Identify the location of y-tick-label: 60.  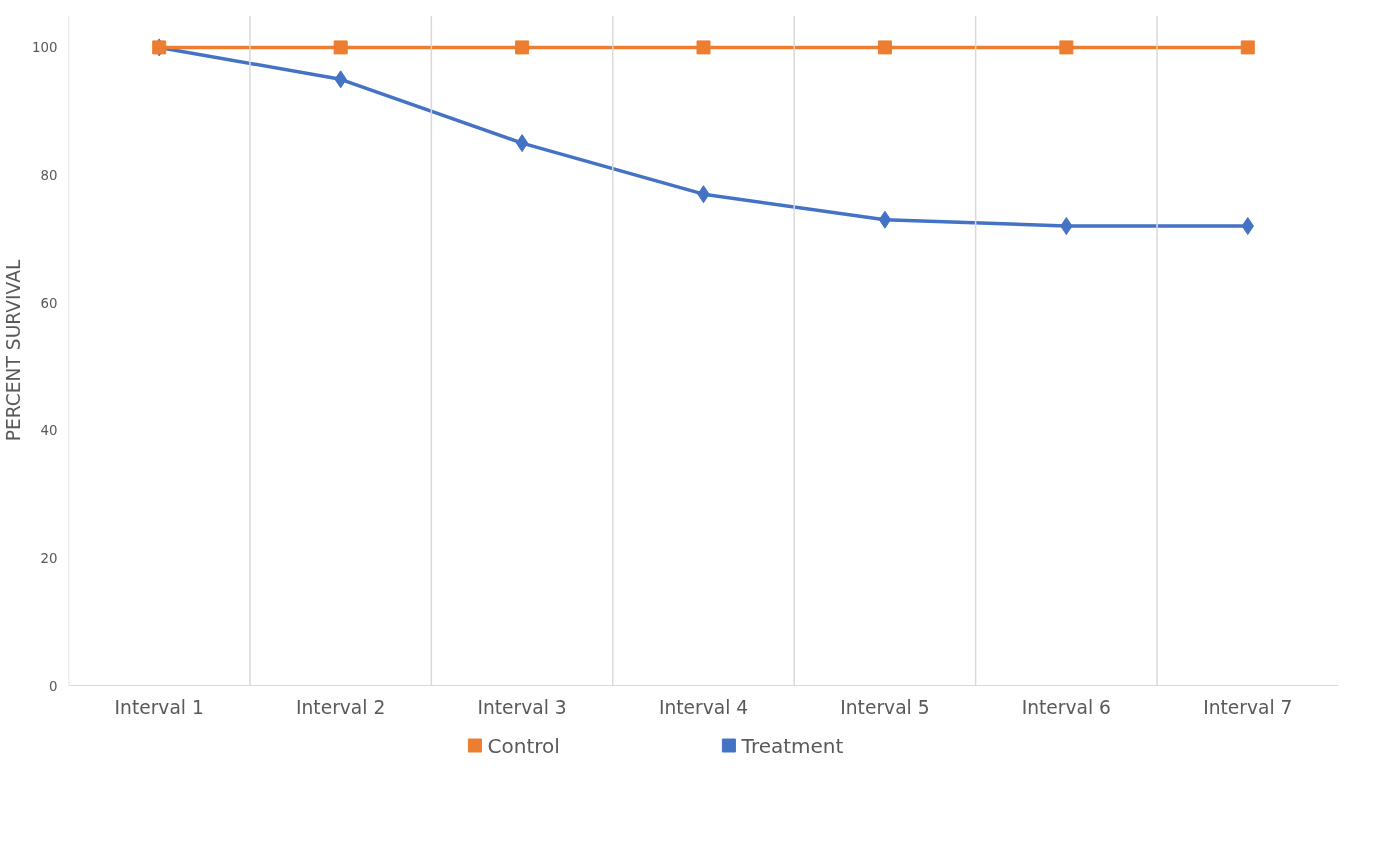
(49, 303).